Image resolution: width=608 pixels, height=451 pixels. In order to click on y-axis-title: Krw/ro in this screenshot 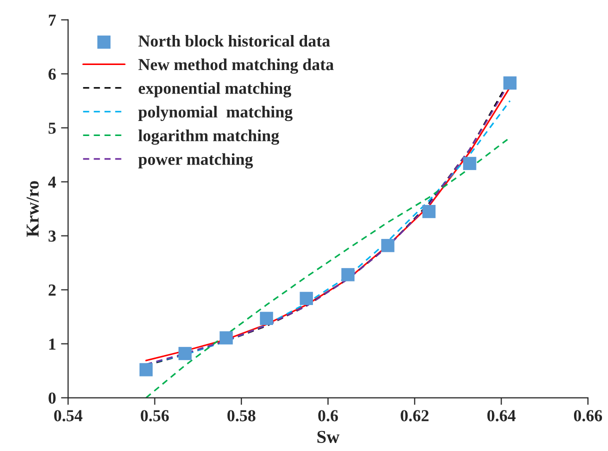, I will do `click(32, 209)`.